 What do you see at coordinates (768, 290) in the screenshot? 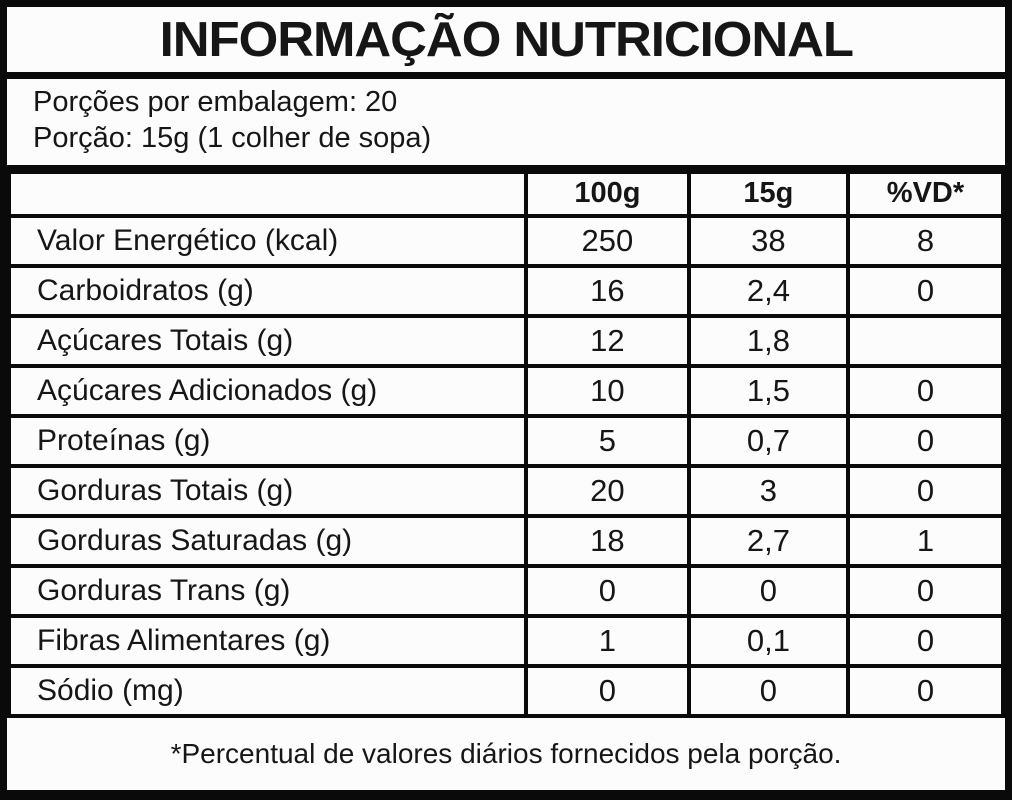
I see `value-15g: 2,4` at bounding box center [768, 290].